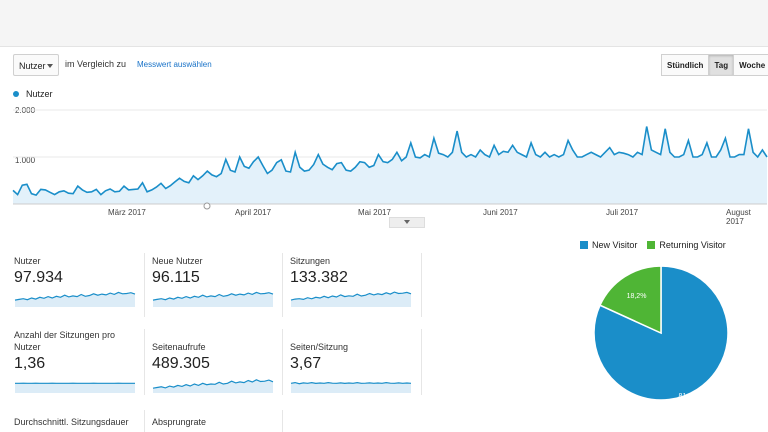 The width and height of the screenshot is (768, 432). Describe the element at coordinates (310, 261) in the screenshot. I see `metric-label: Sitzungen` at that location.